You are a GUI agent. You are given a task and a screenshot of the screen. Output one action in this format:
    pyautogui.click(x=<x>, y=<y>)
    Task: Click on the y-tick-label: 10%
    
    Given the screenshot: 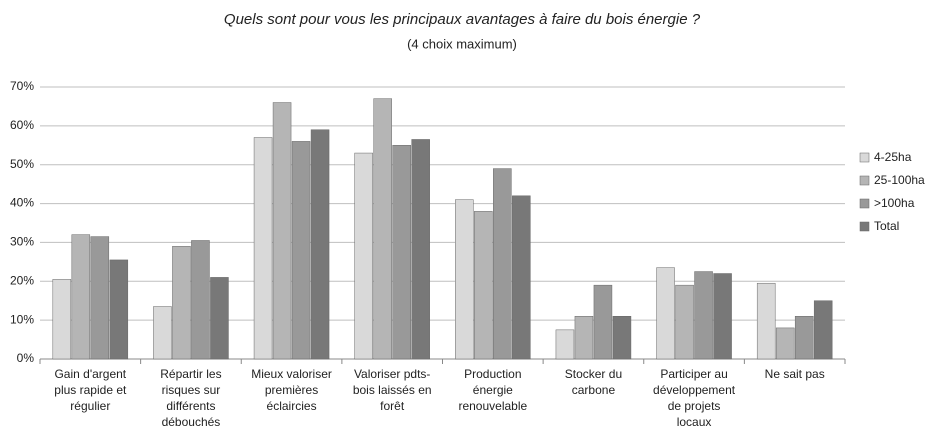 What is the action you would take?
    pyautogui.click(x=22, y=319)
    